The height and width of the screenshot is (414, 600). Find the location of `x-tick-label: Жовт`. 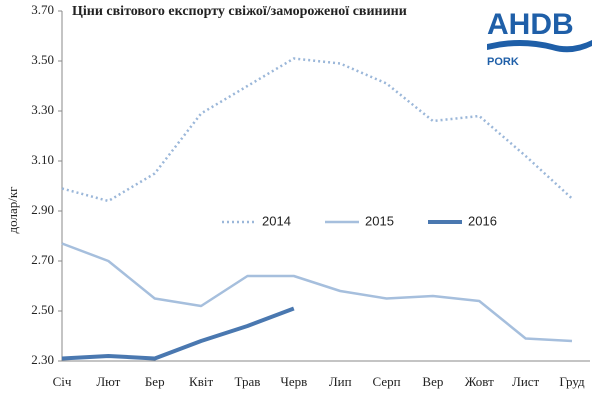

x-tick-label: Жовт is located at coordinates (479, 381).